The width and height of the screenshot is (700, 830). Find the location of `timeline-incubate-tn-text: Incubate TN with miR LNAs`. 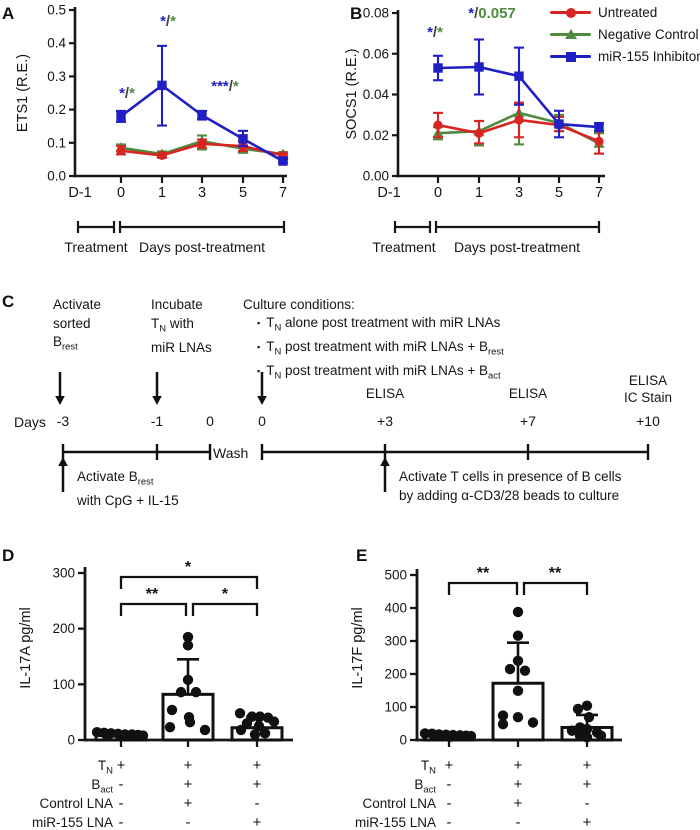

timeline-incubate-tn-text: Incubate TN with miR LNAs is located at coordinates (181, 326).